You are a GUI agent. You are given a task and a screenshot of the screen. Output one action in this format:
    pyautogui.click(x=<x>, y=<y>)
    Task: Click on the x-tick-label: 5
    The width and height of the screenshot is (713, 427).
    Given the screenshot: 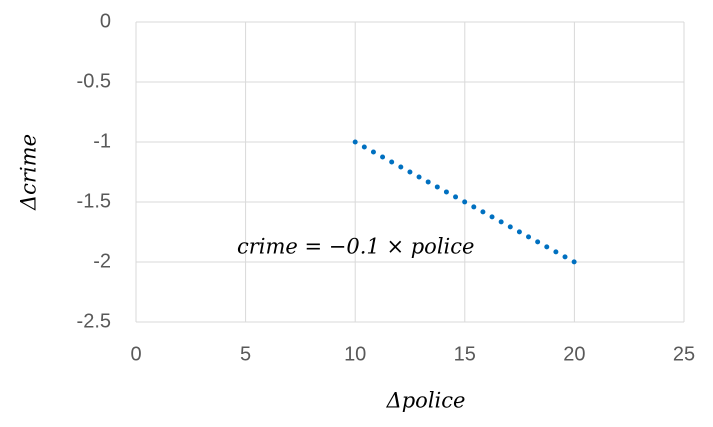 What is the action you would take?
    pyautogui.click(x=245, y=354)
    